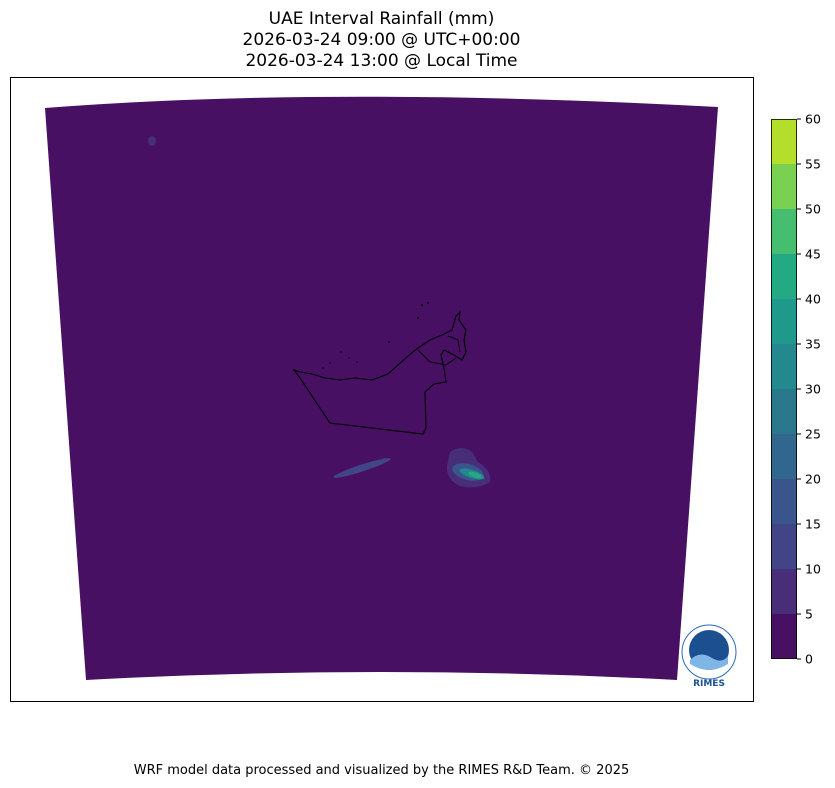  I want to click on colorbar-tick-label: 20, so click(813, 479).